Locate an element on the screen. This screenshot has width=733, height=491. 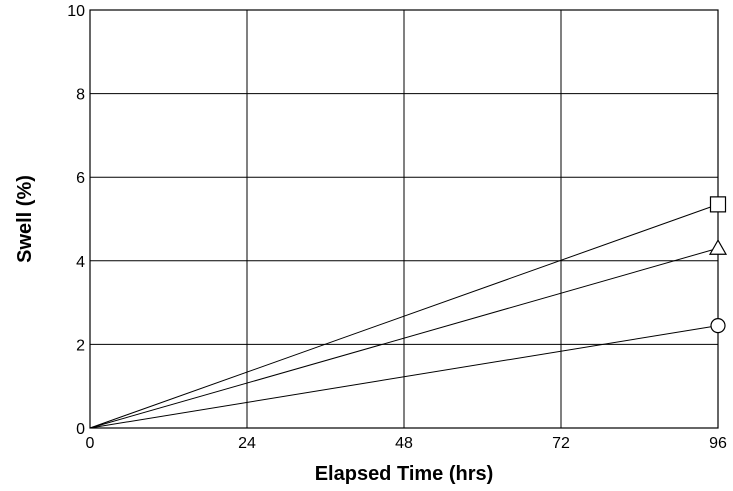
x-tick-label-3: 72 is located at coordinates (561, 443).